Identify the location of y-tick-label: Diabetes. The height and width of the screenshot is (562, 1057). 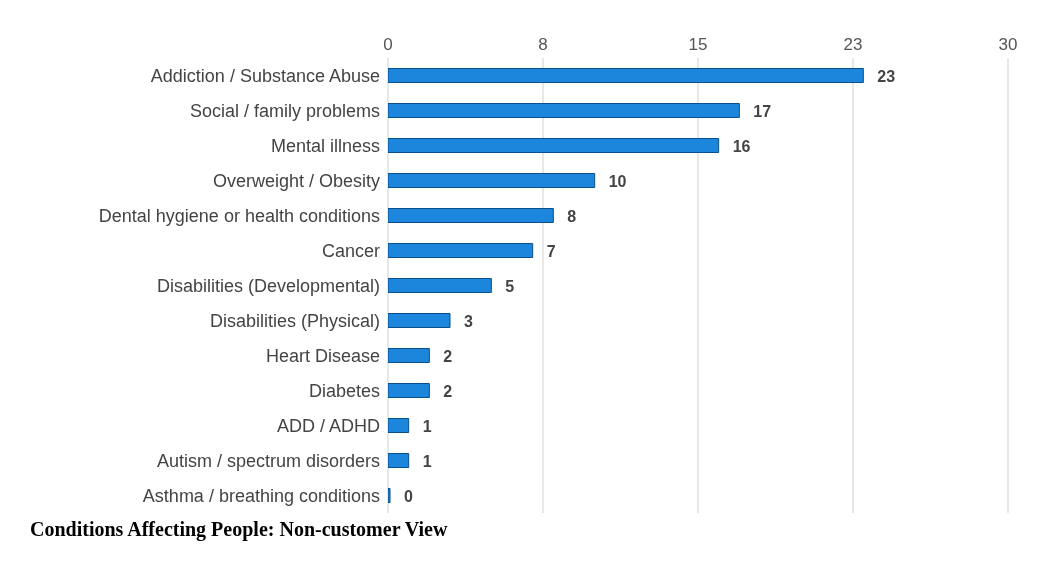
(344, 390).